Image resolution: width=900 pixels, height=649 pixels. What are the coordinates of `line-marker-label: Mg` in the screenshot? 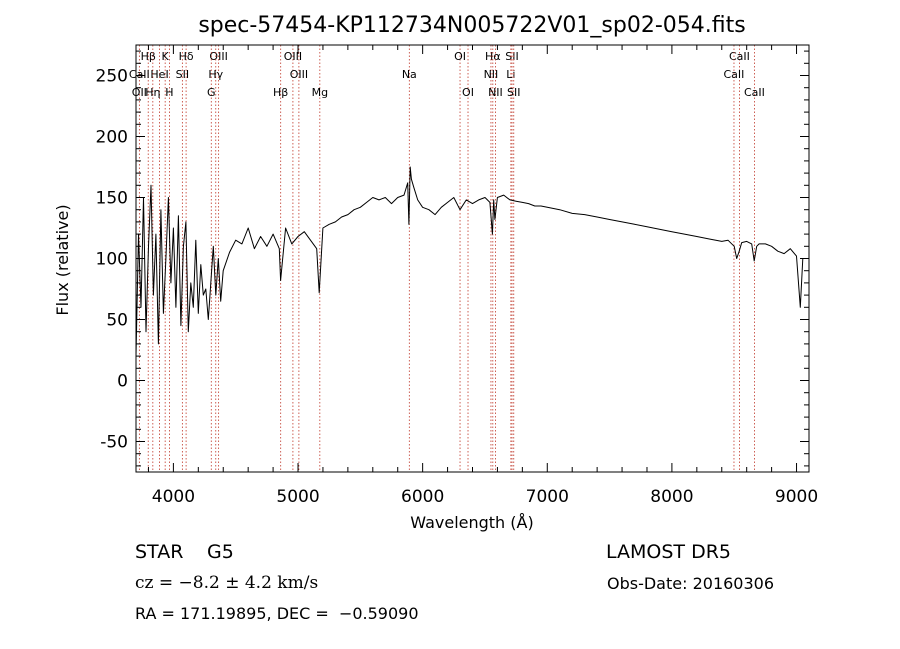 It's located at (320, 92).